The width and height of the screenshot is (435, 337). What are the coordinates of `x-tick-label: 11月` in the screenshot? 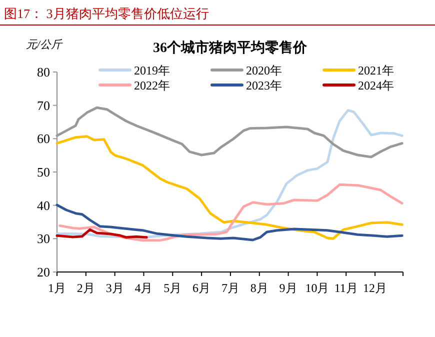 It's located at (346, 288).